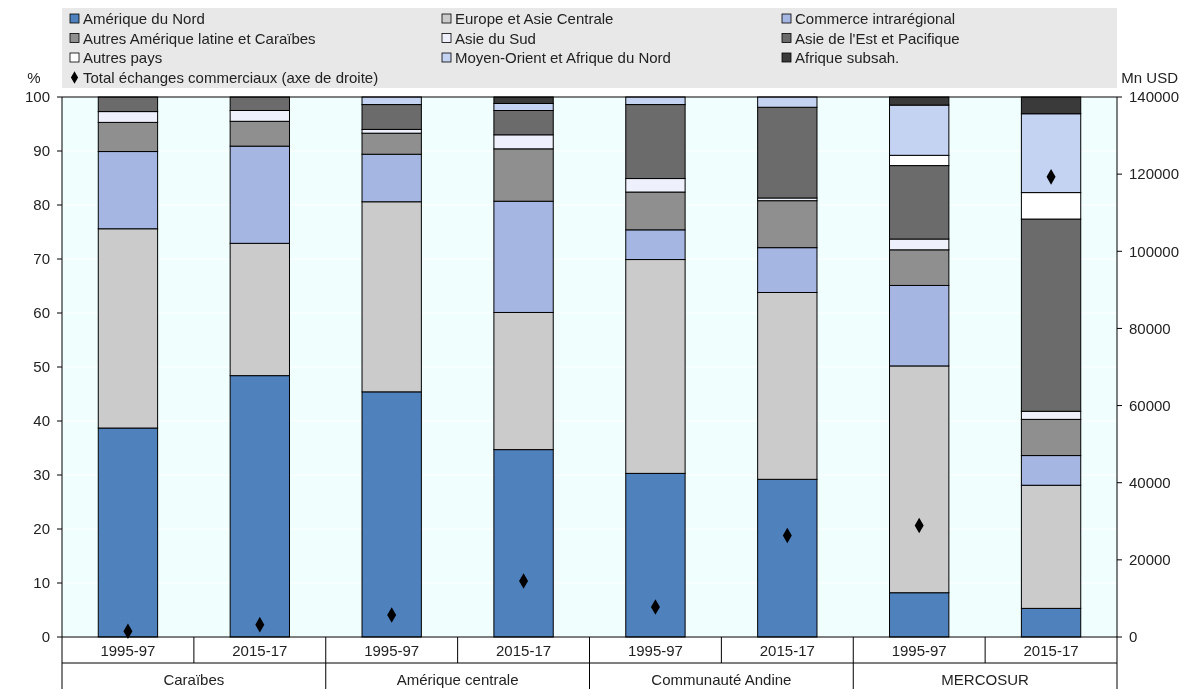 The height and width of the screenshot is (690, 1190). Describe the element at coordinates (41, 529) in the screenshot. I see `y-tick-label: 20` at that location.